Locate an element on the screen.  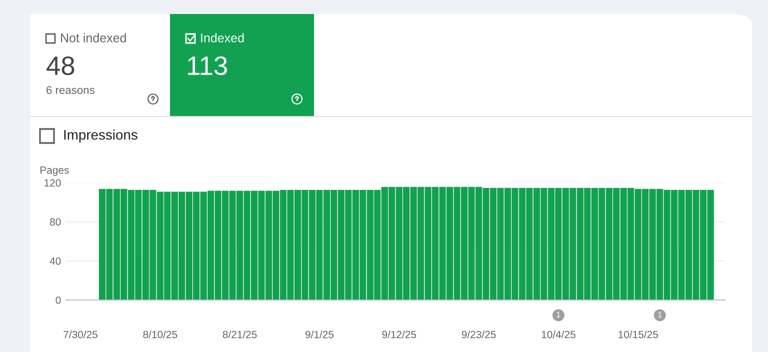
x-tick-label: 9/1/25 is located at coordinates (319, 334).